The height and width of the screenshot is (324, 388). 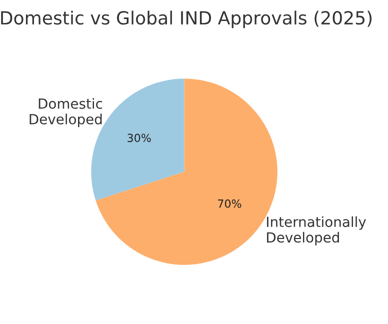 I want to click on slice-label: Domestic Developed, so click(x=66, y=113).